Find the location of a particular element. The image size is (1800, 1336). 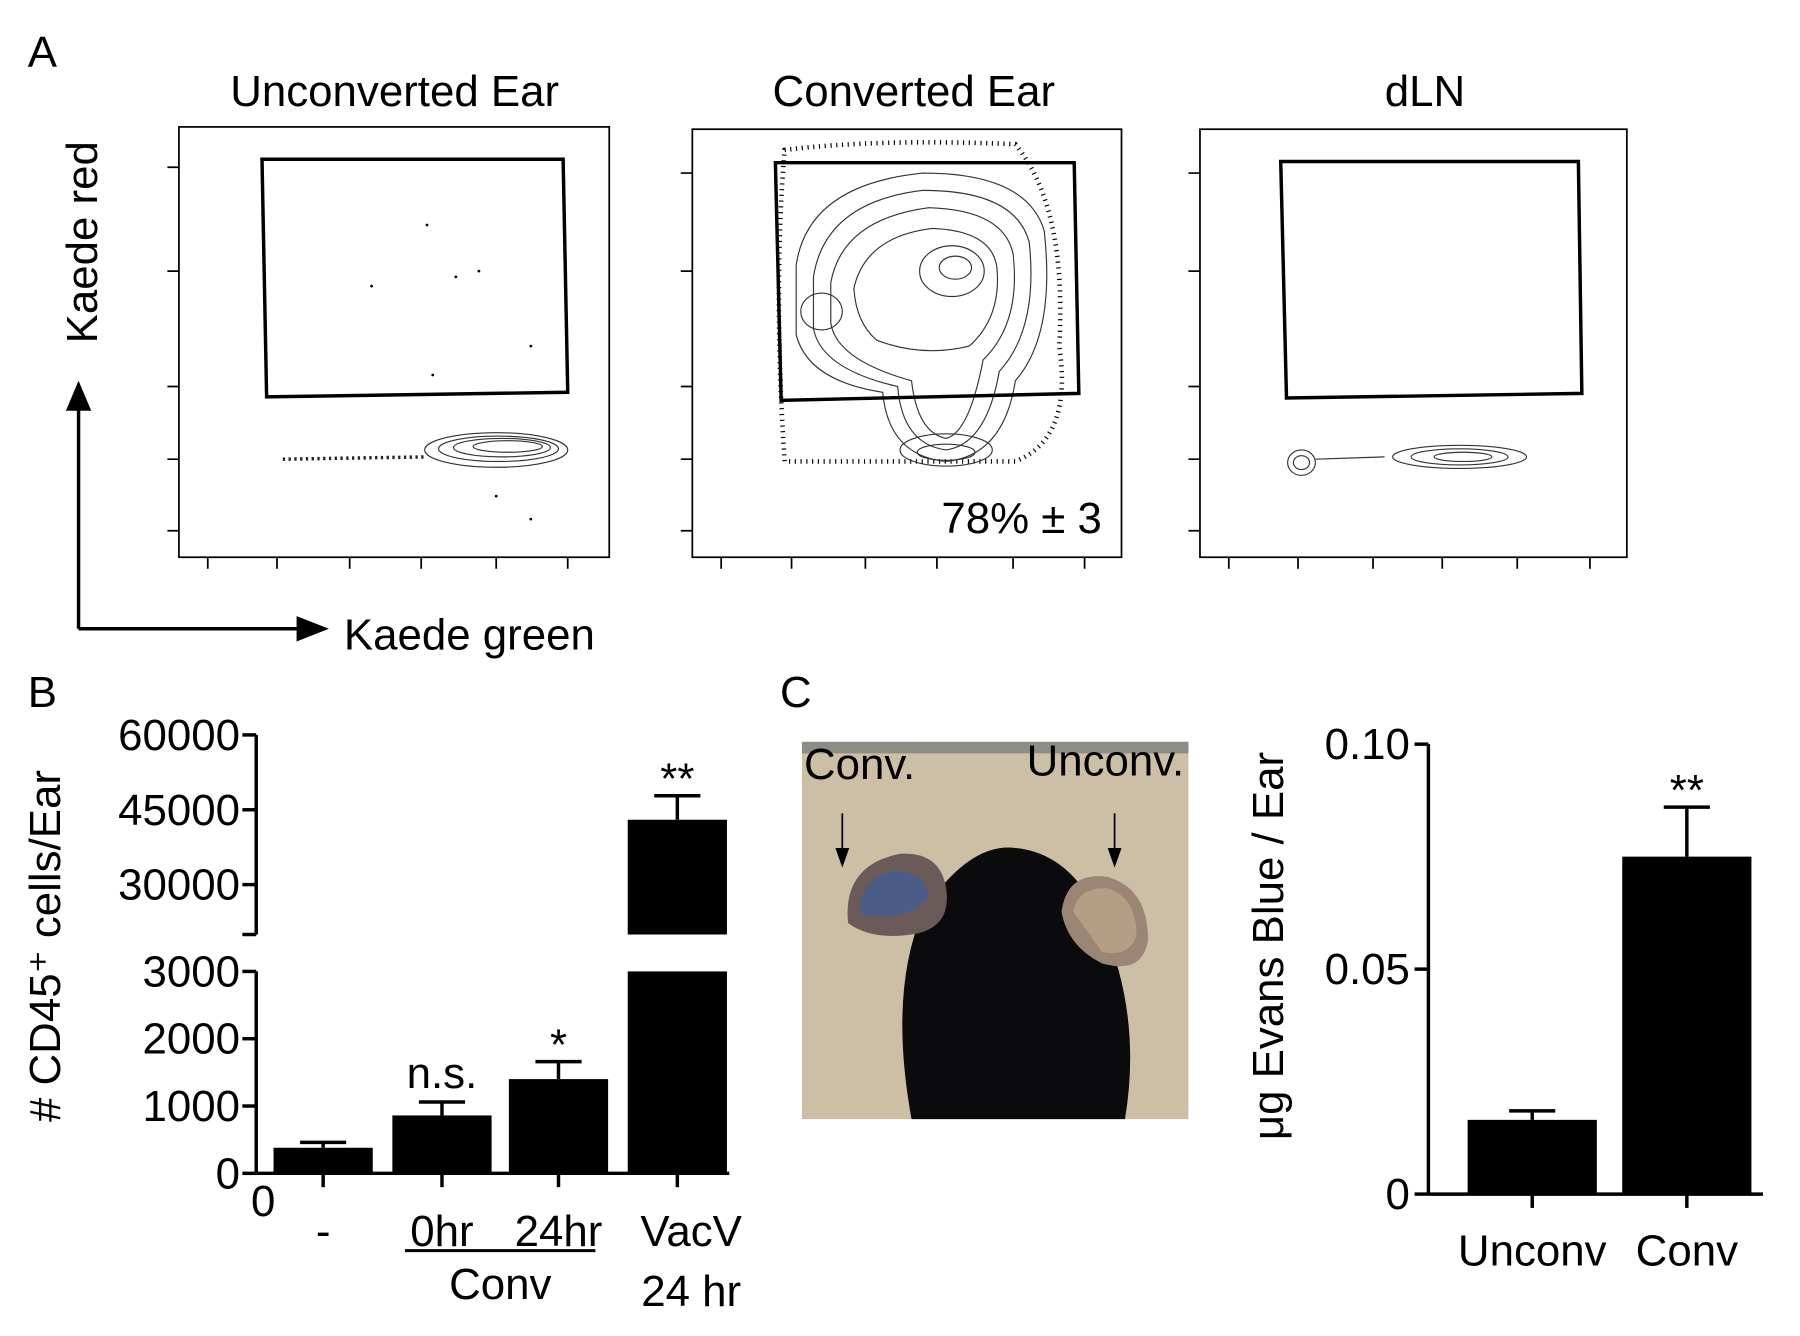

annotation: 78% ± 3 is located at coordinates (1021, 518).